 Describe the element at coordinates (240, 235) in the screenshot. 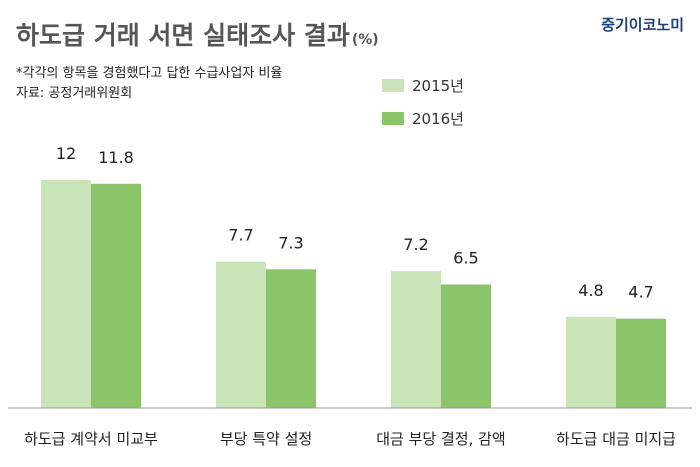

I see `value-label-2015-1: 7.7` at that location.